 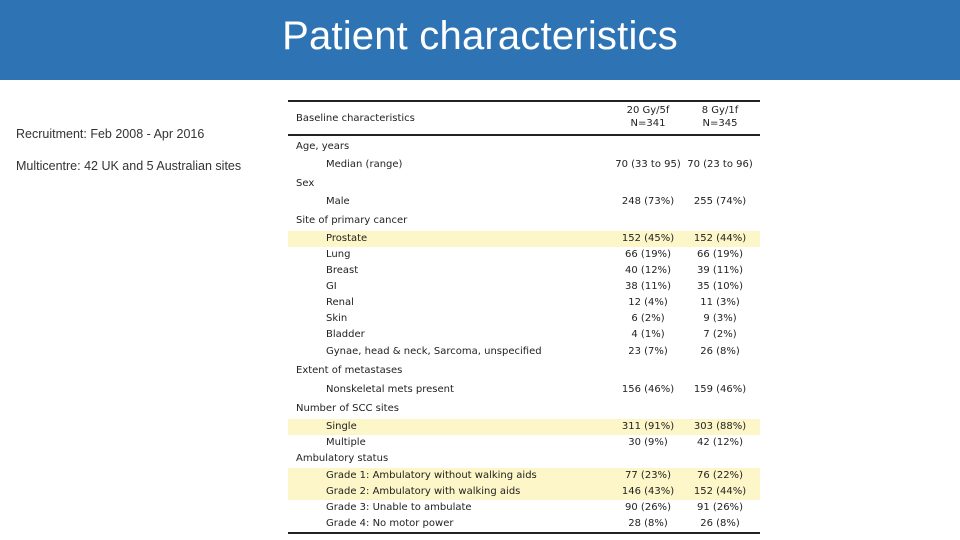 I want to click on row-label: Bladder, so click(x=345, y=334).